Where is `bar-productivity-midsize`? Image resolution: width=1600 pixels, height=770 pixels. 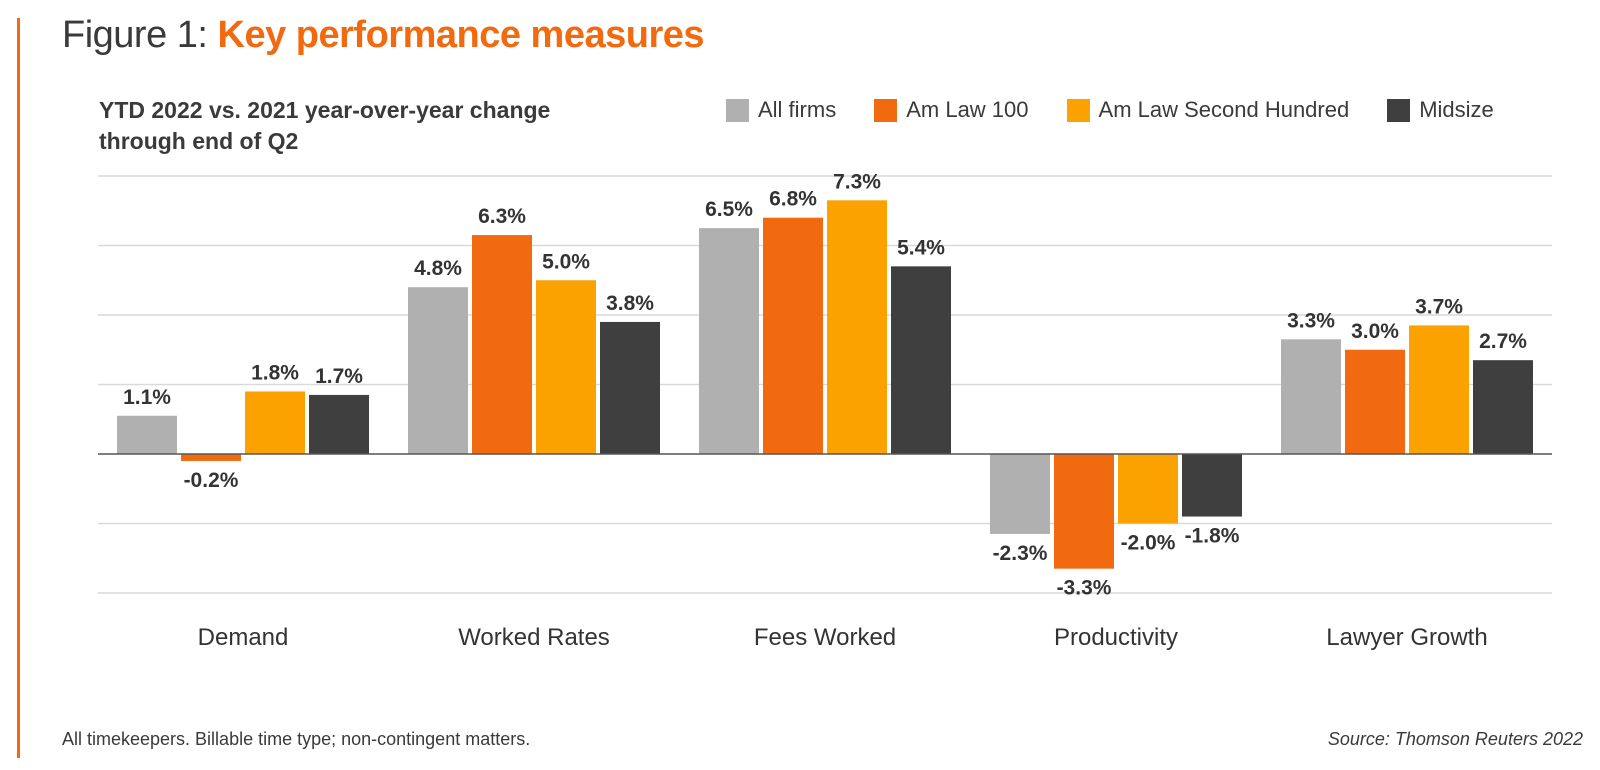
bar-productivity-midsize is located at coordinates (1212, 485).